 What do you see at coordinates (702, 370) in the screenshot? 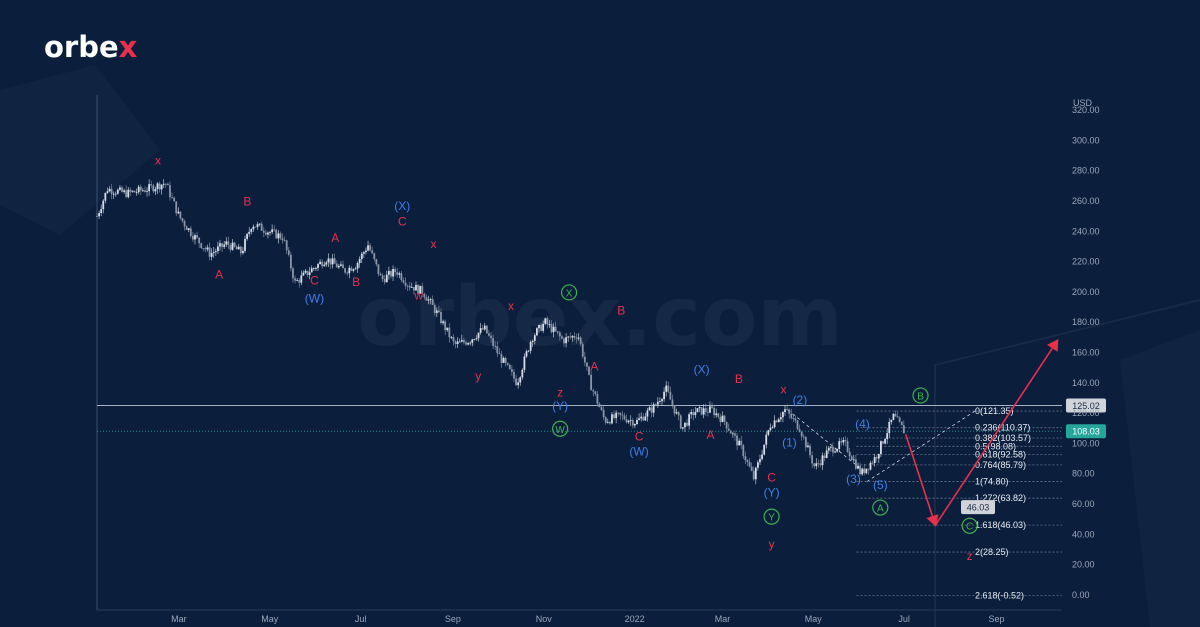
I see `wave-label: (X)` at bounding box center [702, 370].